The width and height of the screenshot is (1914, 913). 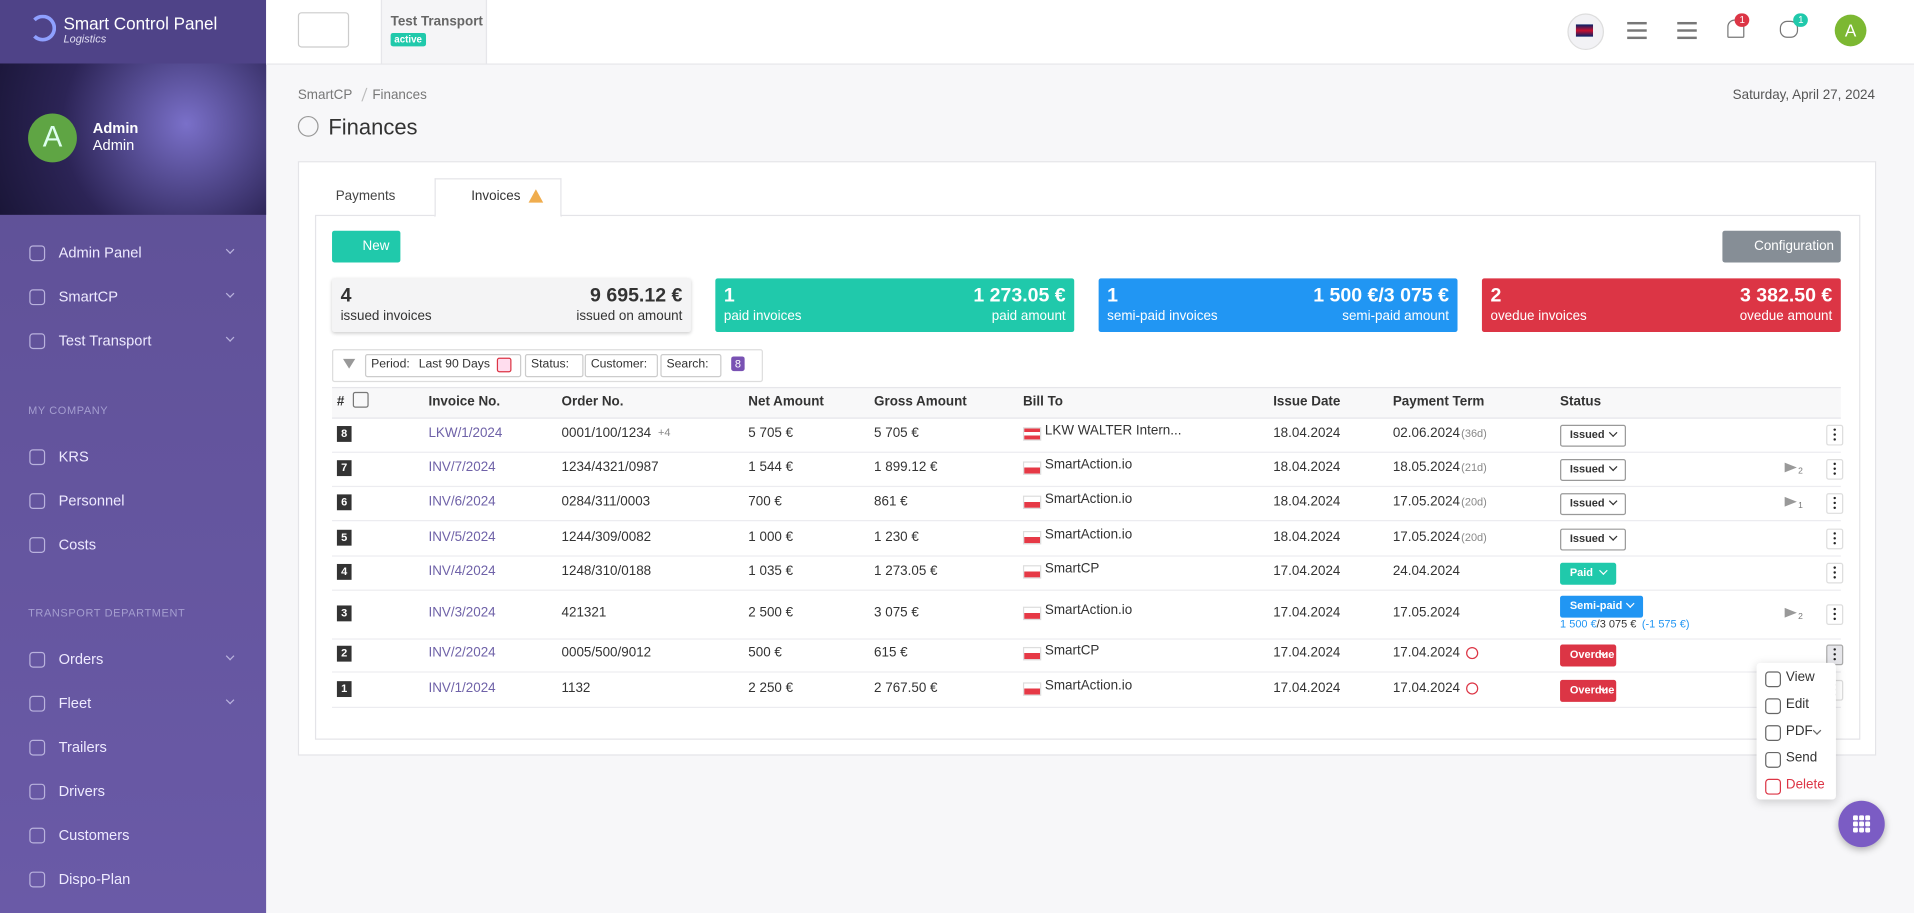 What do you see at coordinates (1800, 677) in the screenshot?
I see `menu-option: View` at bounding box center [1800, 677].